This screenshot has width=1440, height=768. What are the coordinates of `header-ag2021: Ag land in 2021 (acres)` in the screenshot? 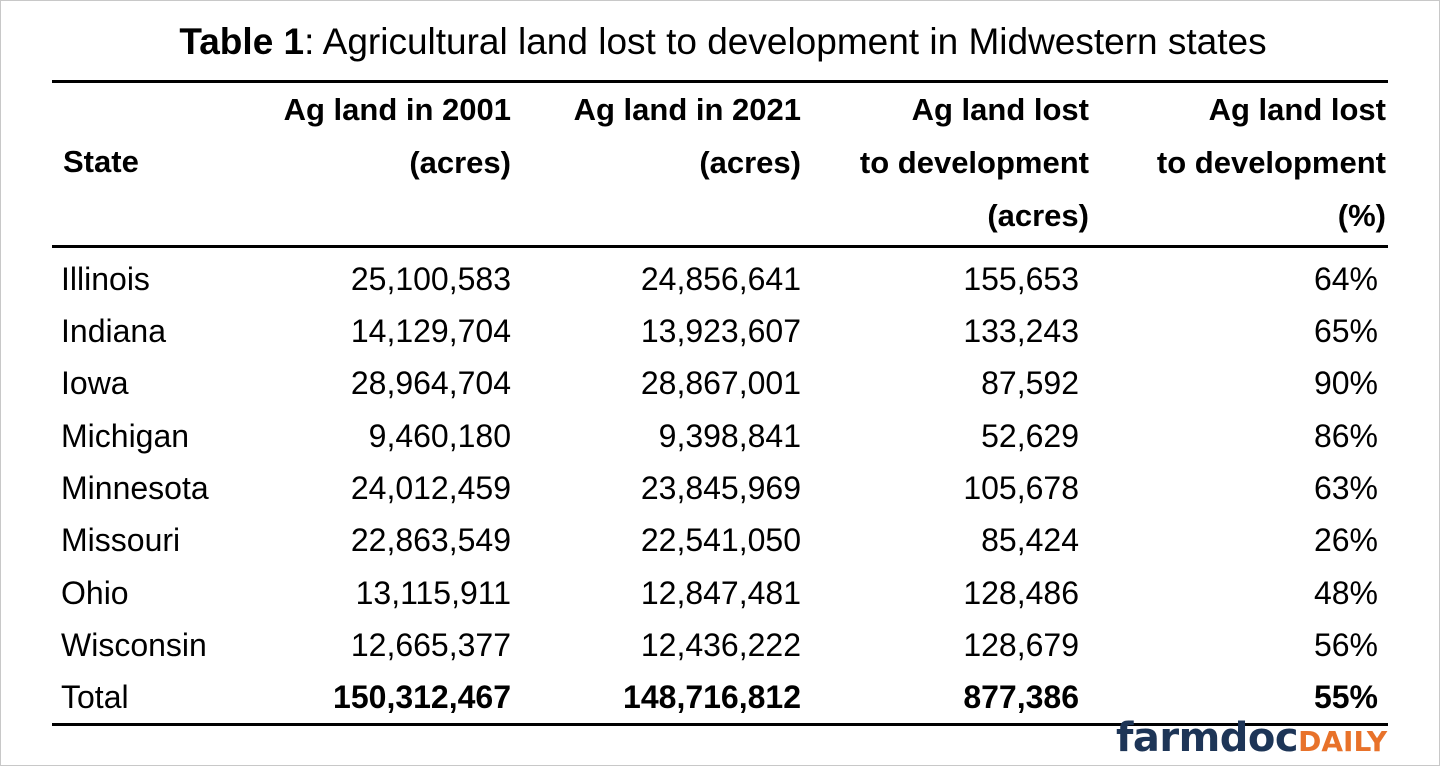 It's located at (658, 164).